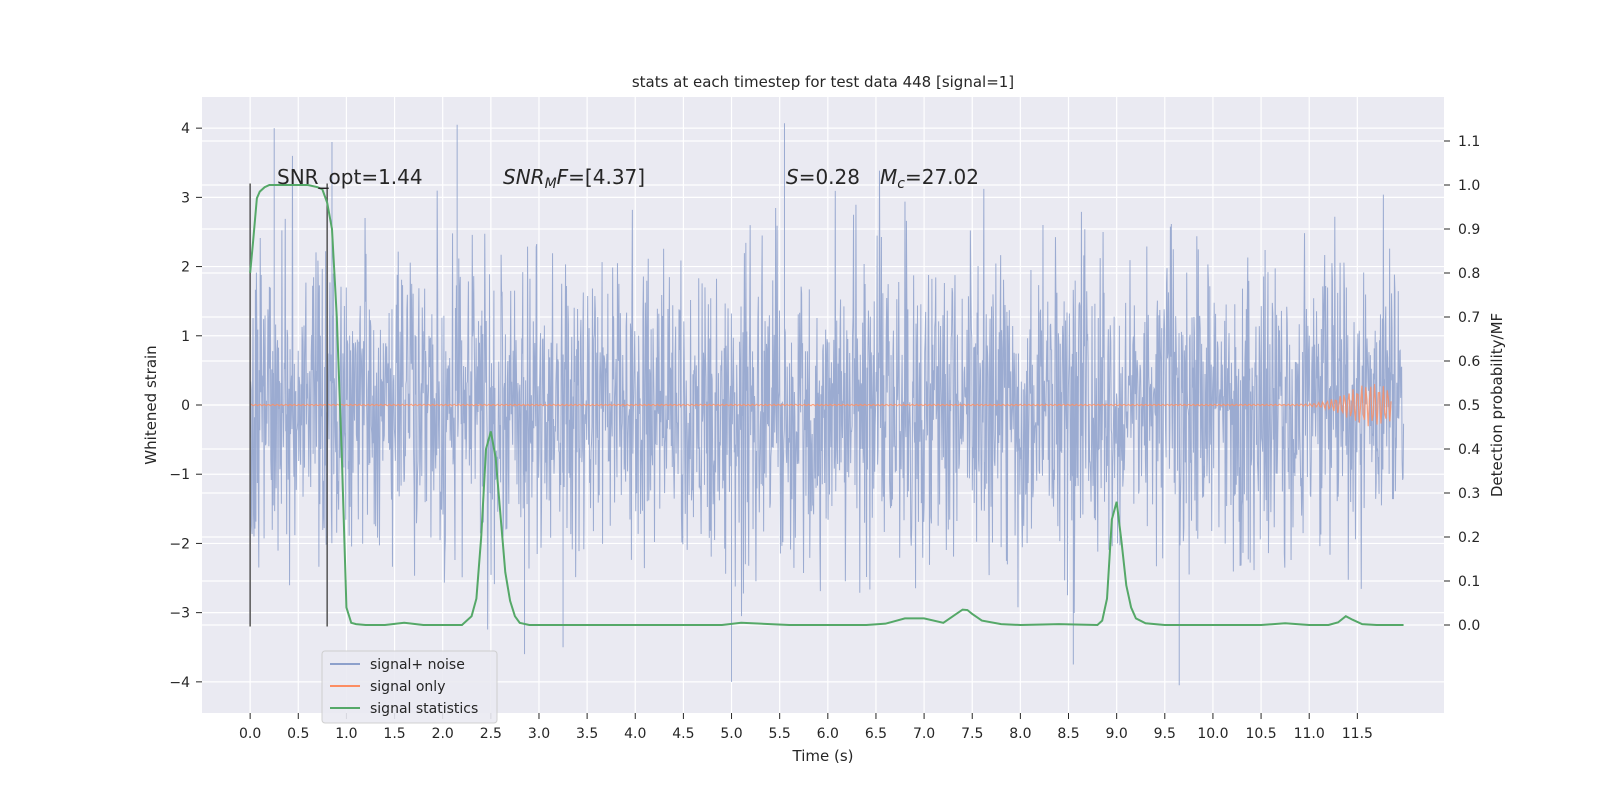 The width and height of the screenshot is (1600, 800). Describe the element at coordinates (298, 734) in the screenshot. I see `x-tick-label: 0.5` at that location.